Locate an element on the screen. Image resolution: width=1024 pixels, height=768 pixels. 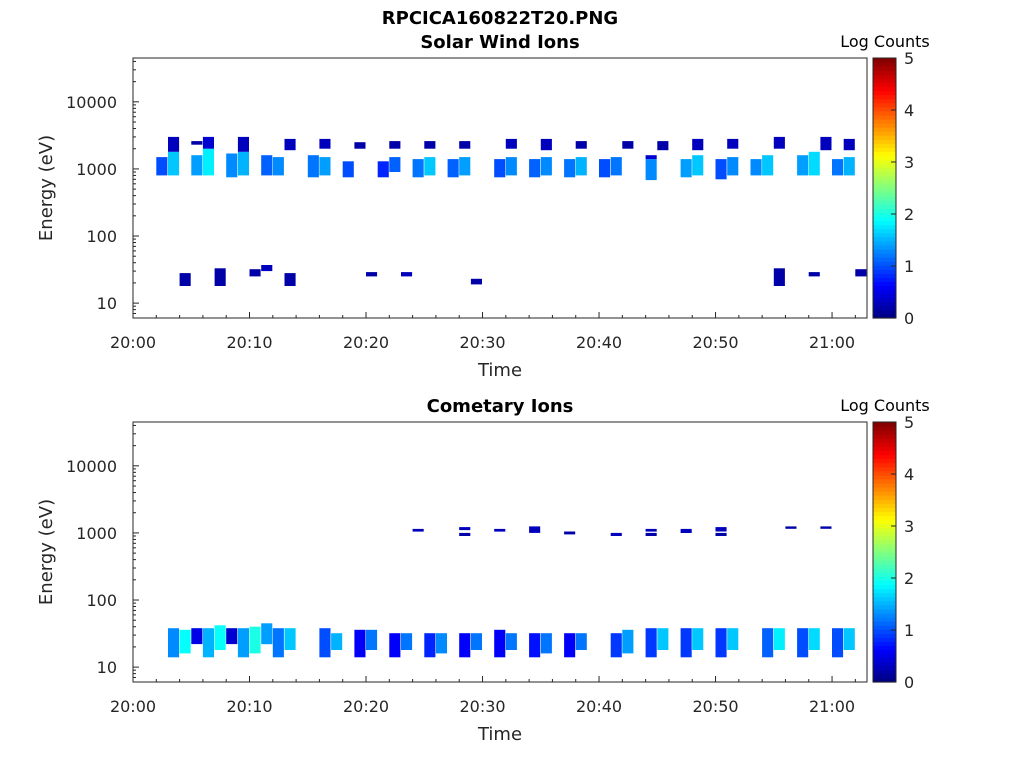
x-tick-label: 20:00 is located at coordinates (133, 342).